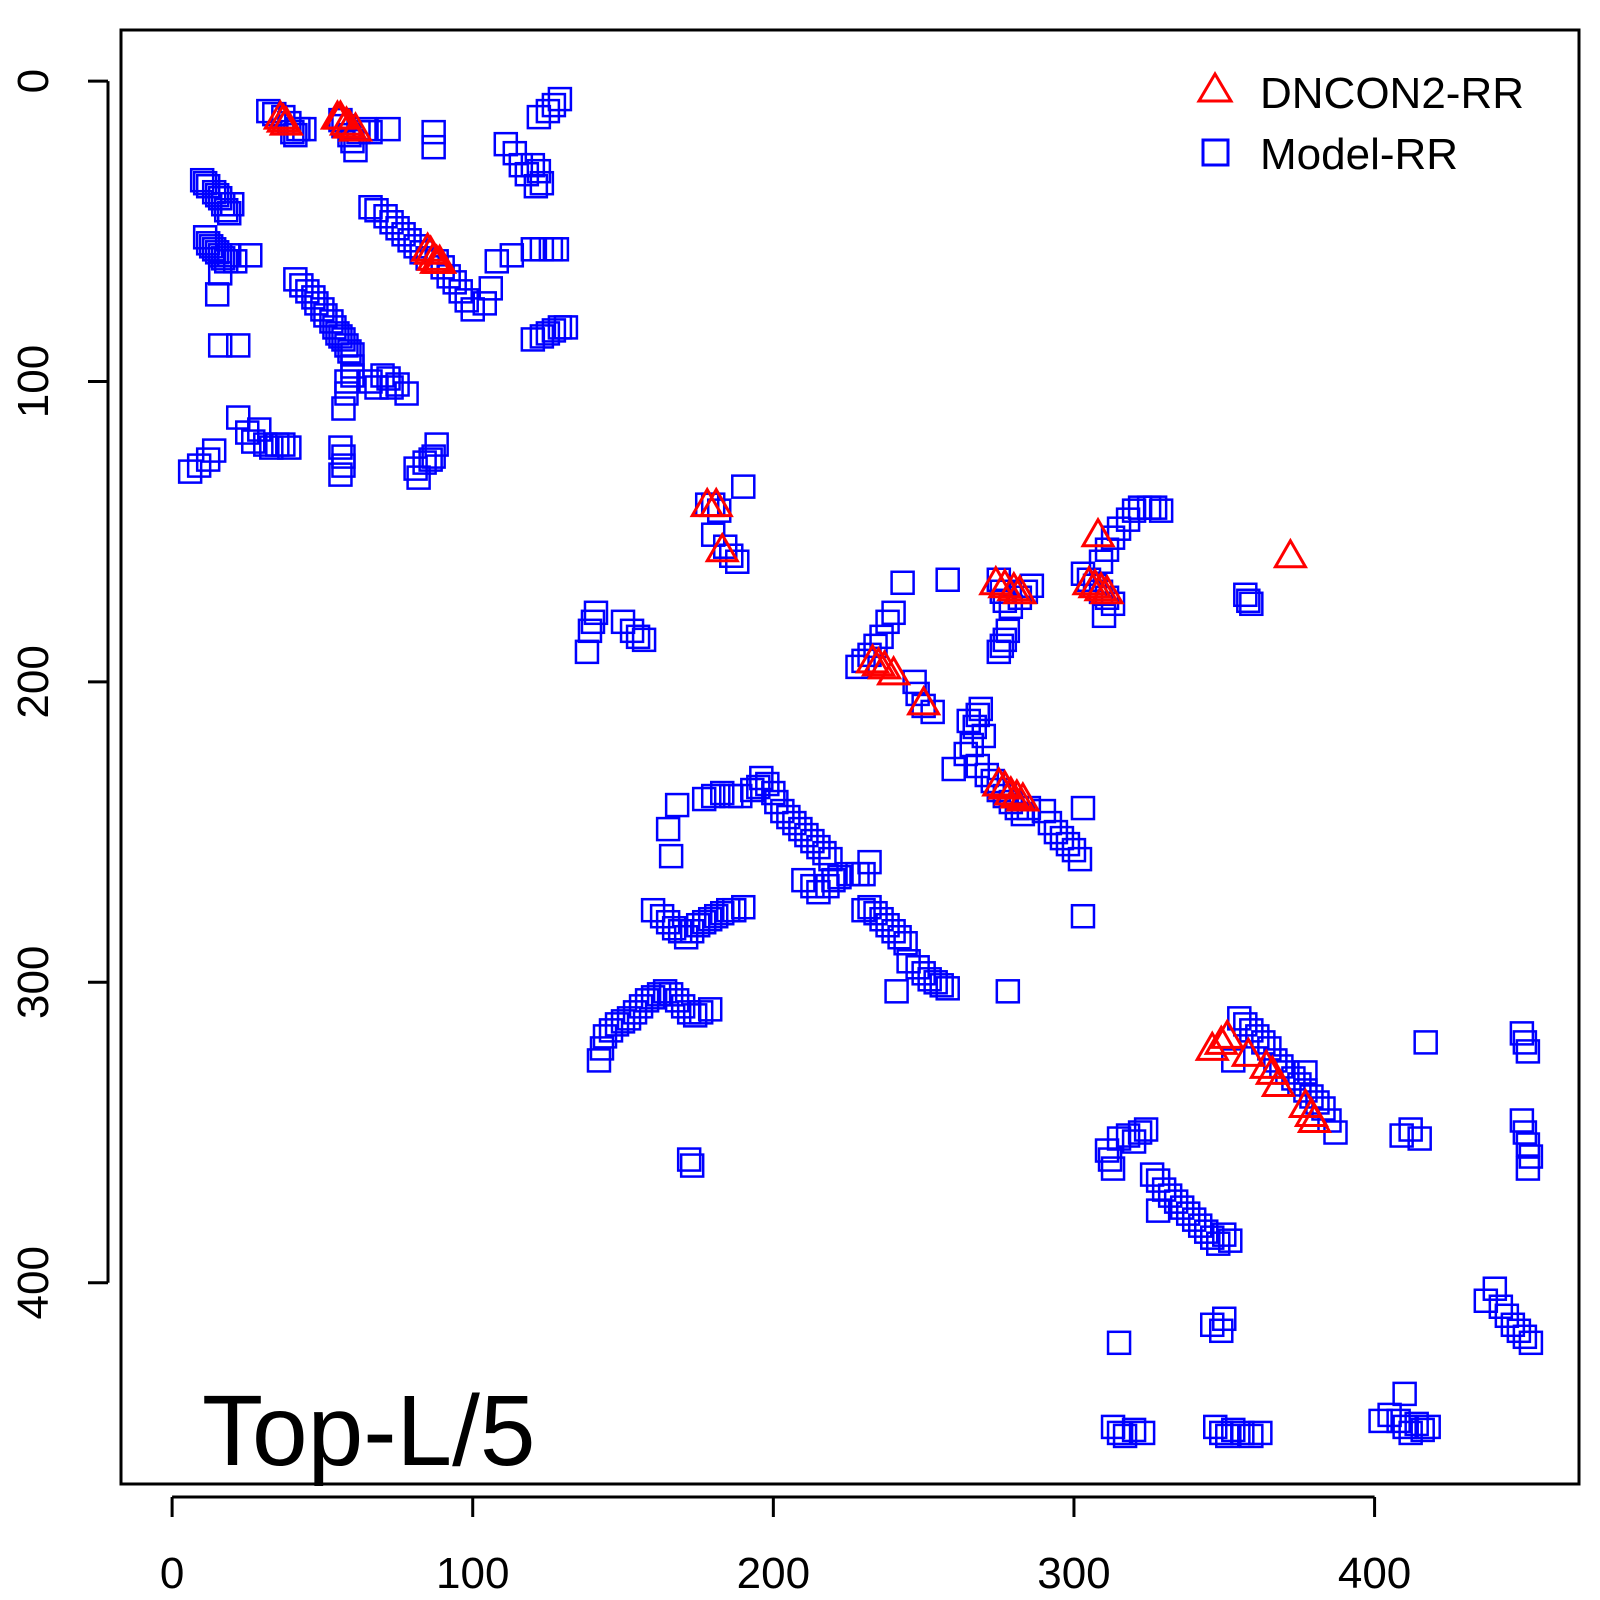 Image resolution: width=1600 pixels, height=1600 pixels. I want to click on x-tick-label: 300, so click(1073, 1573).